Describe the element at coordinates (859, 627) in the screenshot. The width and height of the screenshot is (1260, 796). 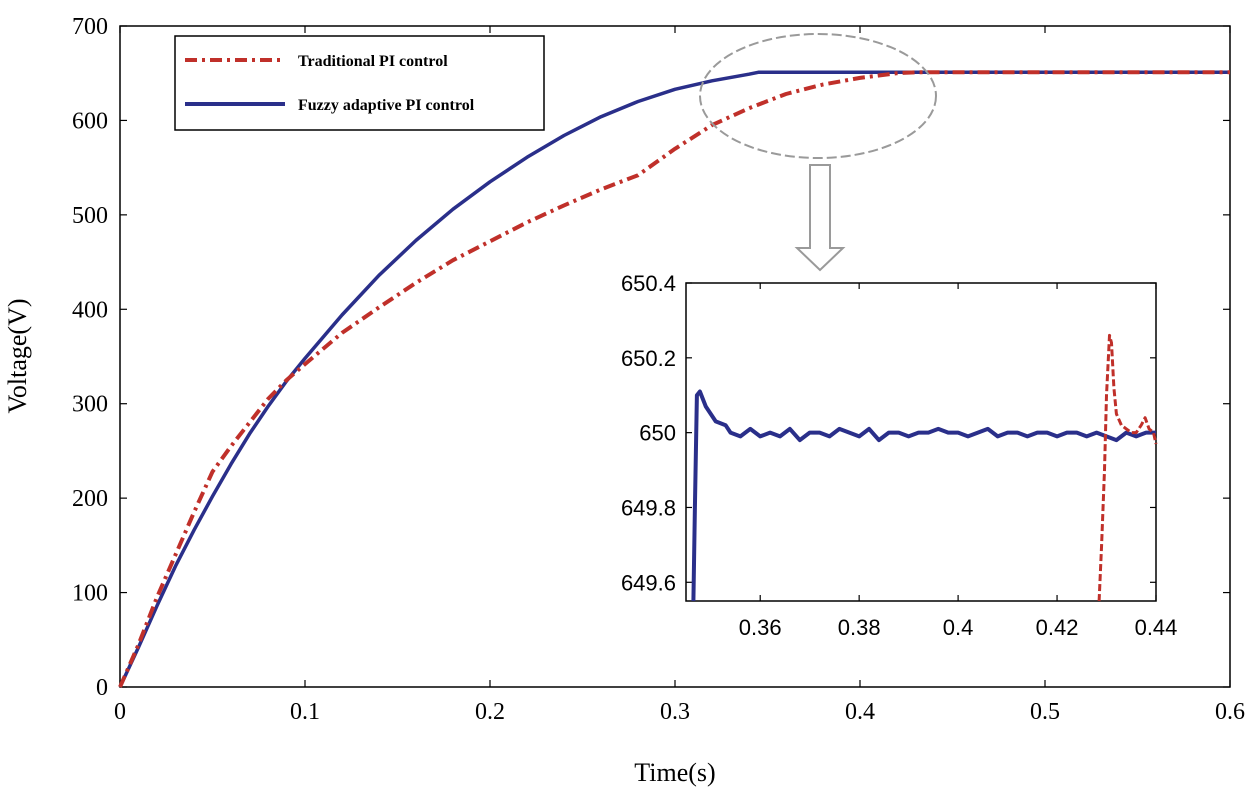
I see `inset-x-tick-label: 0.38` at that location.